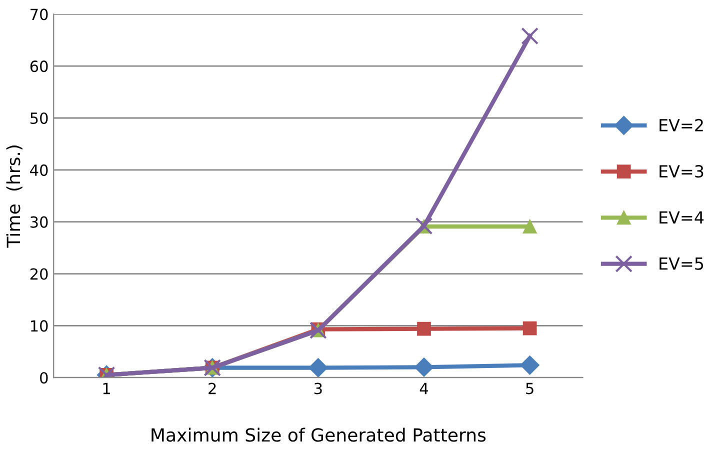  What do you see at coordinates (44, 378) in the screenshot?
I see `y-tick-label: 0` at bounding box center [44, 378].